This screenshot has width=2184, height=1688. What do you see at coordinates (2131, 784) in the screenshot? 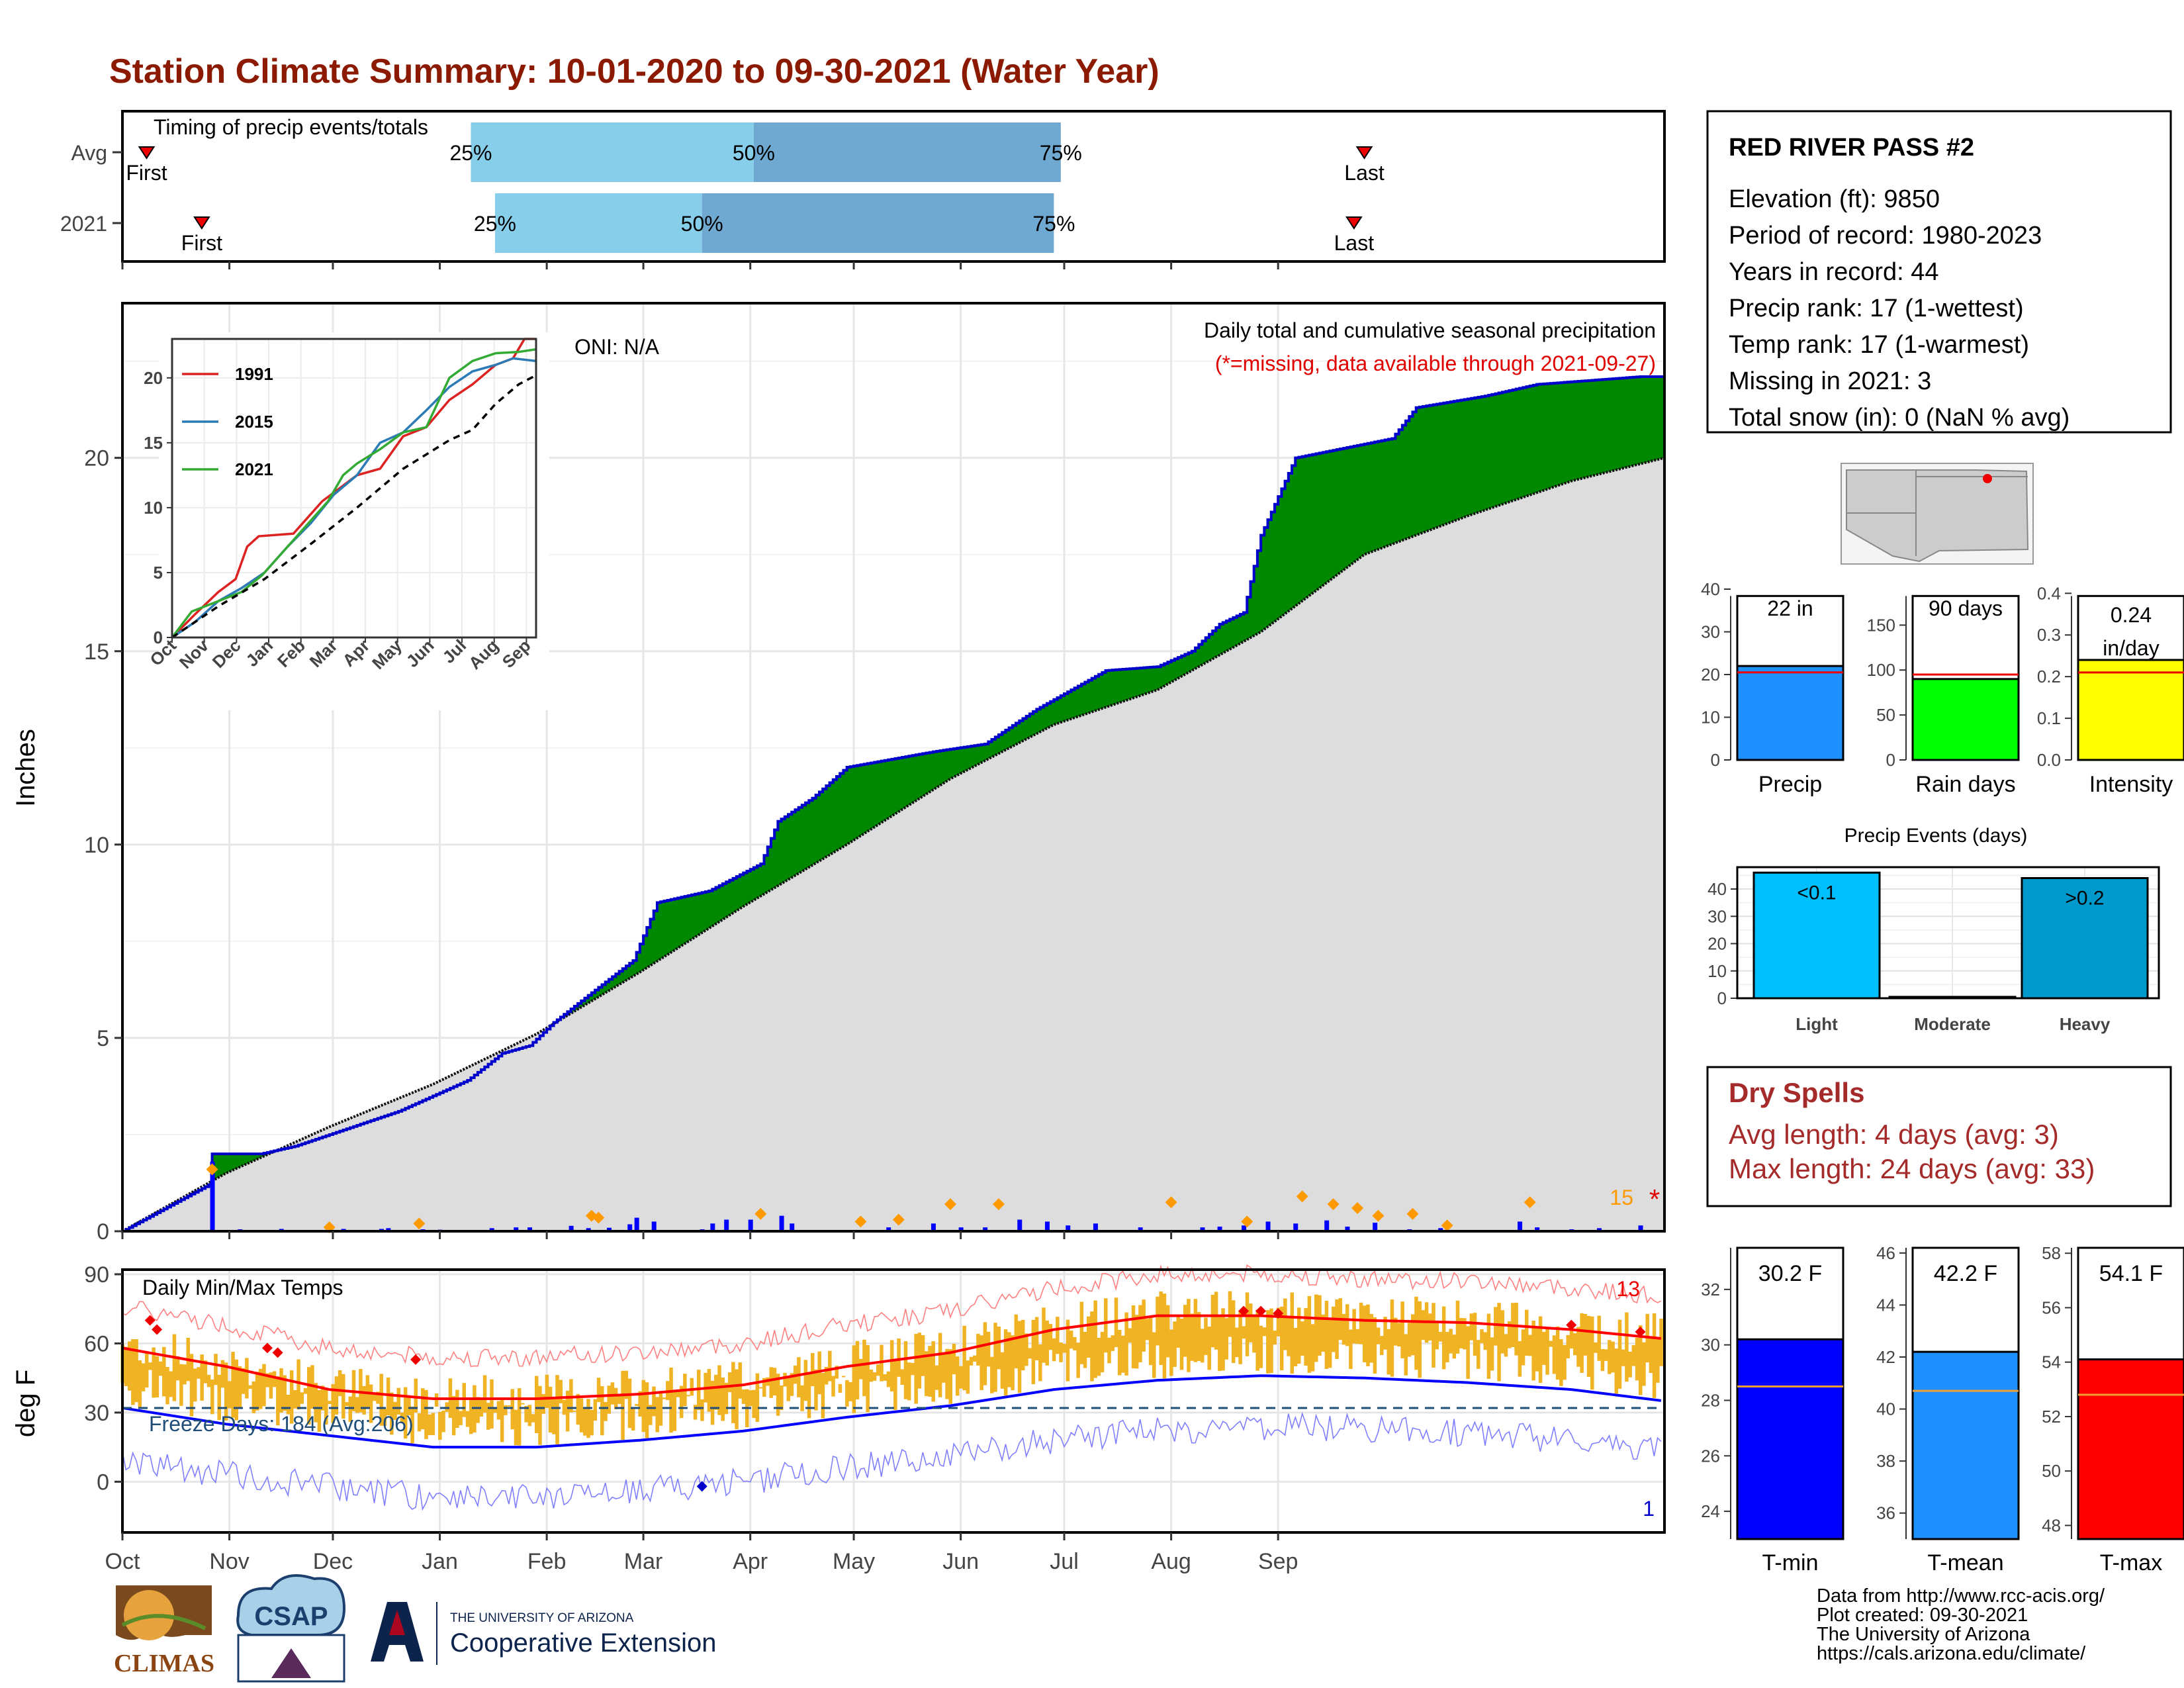
I see `summary-bar-label: Intensity` at bounding box center [2131, 784].